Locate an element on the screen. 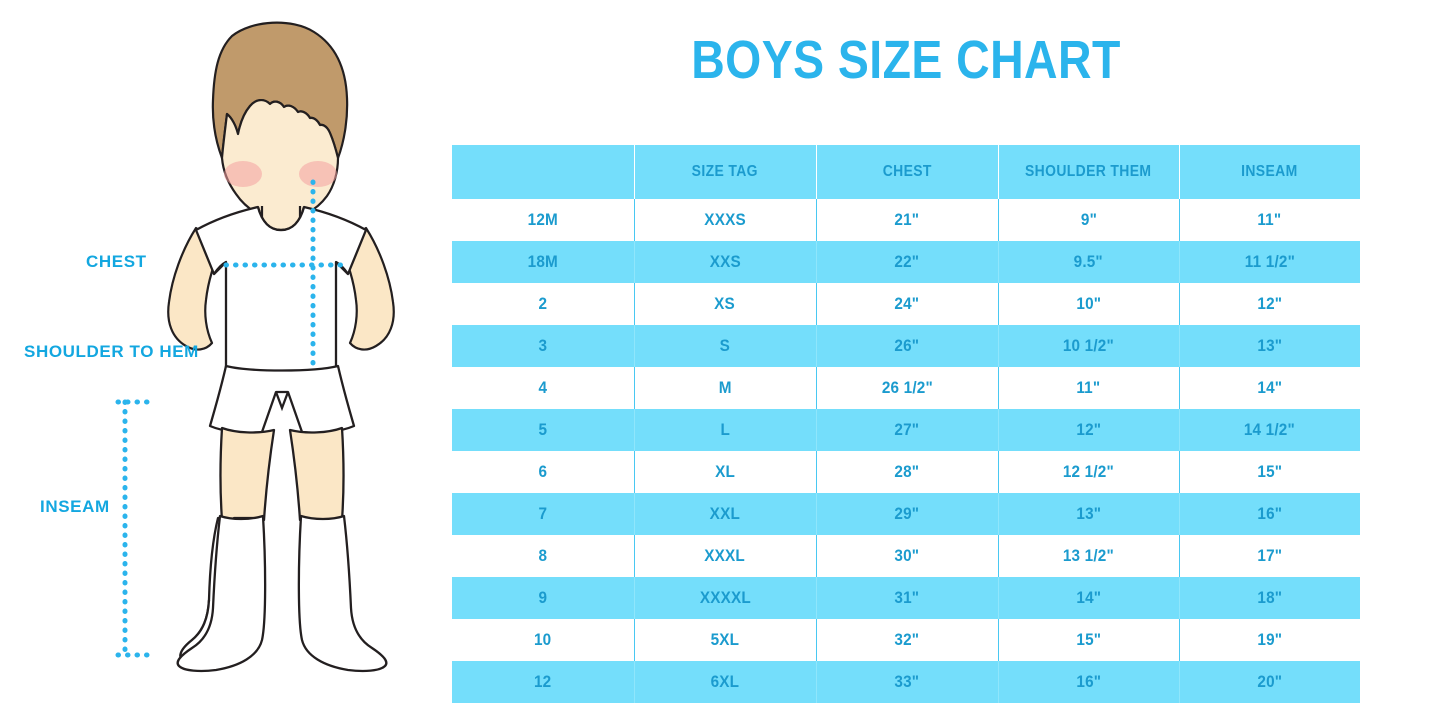 The height and width of the screenshot is (723, 1445). cell-size-value: 9 is located at coordinates (543, 597).